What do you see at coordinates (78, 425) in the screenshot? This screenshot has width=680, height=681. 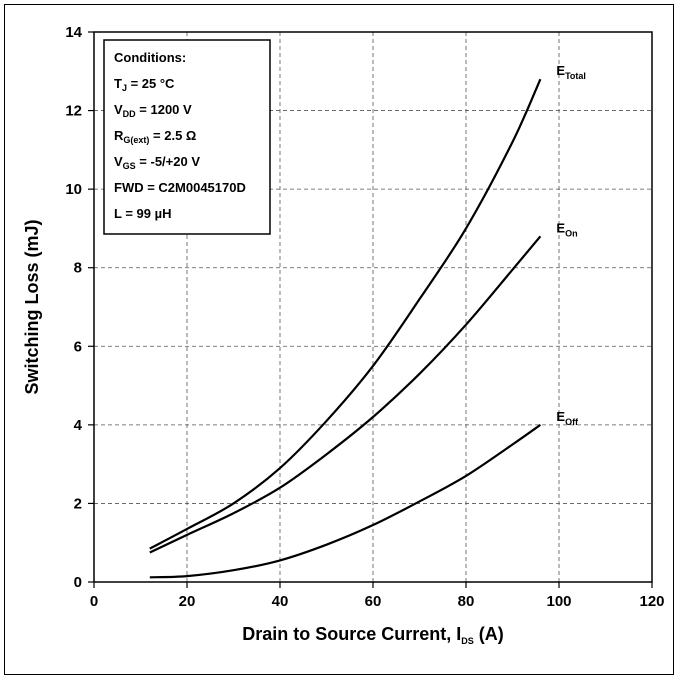 I see `y-tick-label: 4` at bounding box center [78, 425].